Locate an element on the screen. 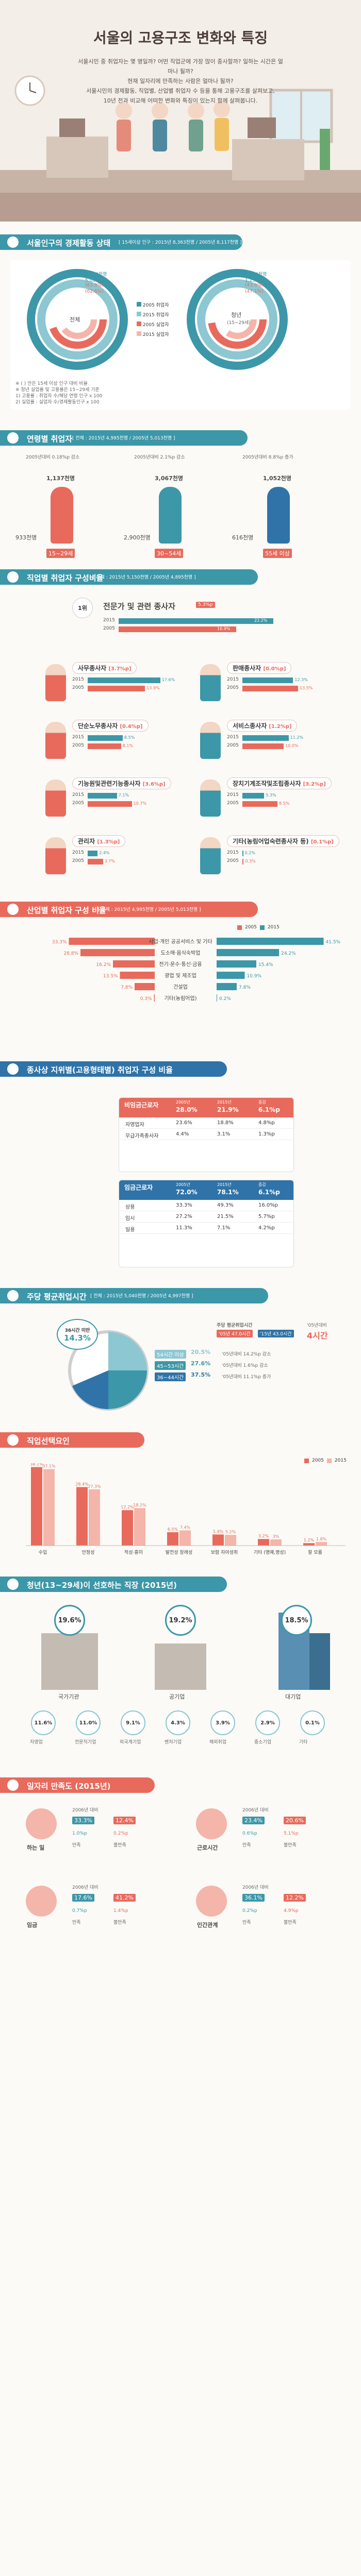  age-group-label: 55세 이상 is located at coordinates (277, 553).